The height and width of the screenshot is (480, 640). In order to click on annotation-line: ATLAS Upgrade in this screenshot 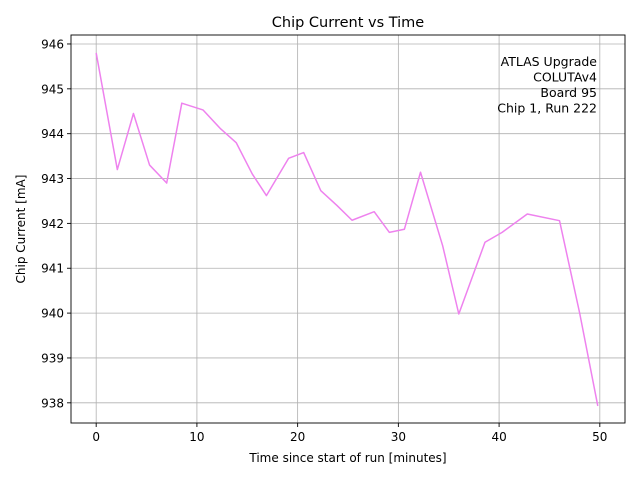, I will do `click(549, 61)`.